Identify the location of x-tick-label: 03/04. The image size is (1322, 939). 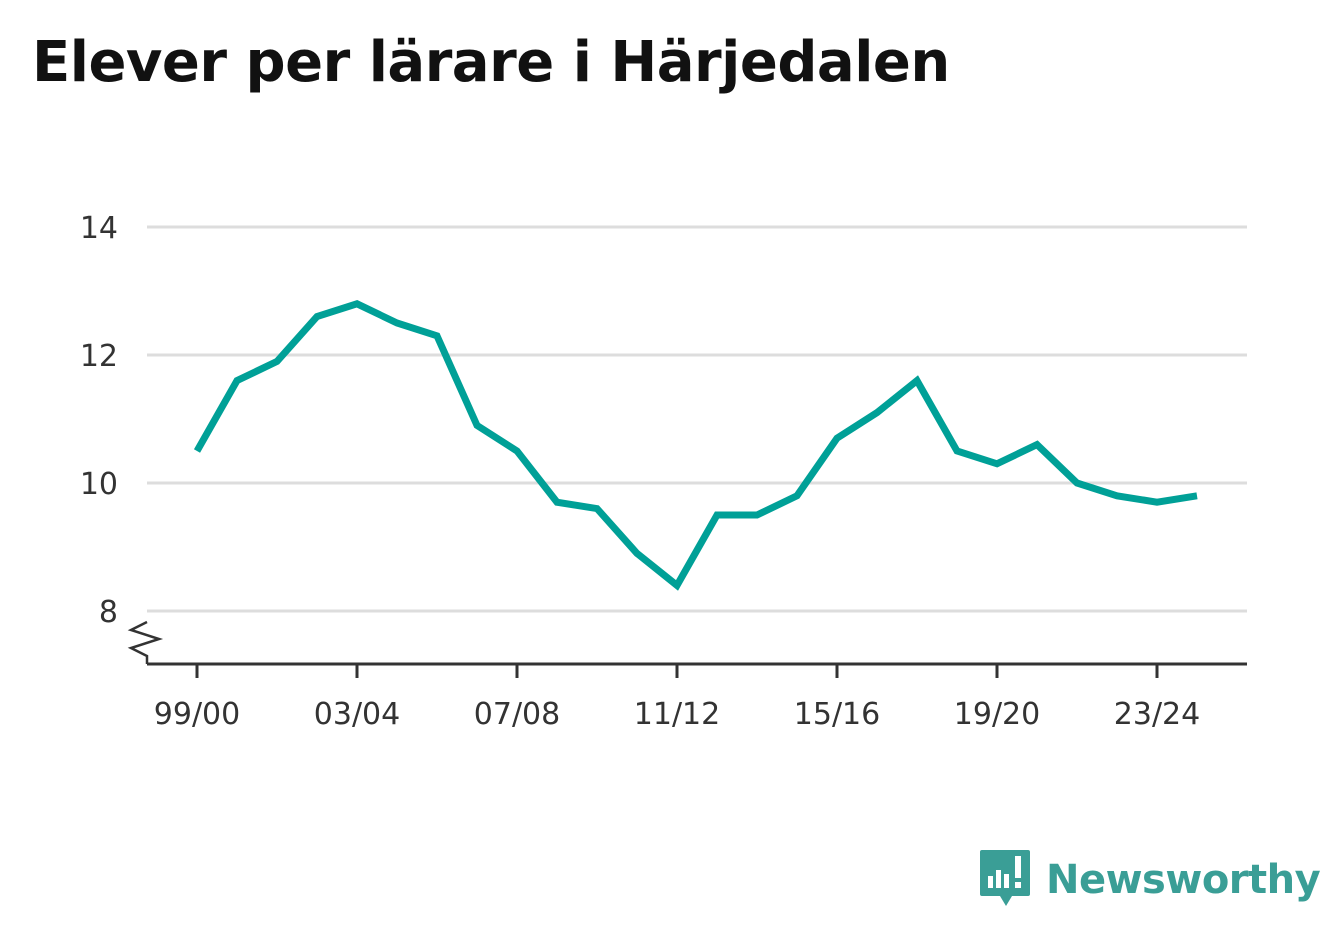
(357, 714).